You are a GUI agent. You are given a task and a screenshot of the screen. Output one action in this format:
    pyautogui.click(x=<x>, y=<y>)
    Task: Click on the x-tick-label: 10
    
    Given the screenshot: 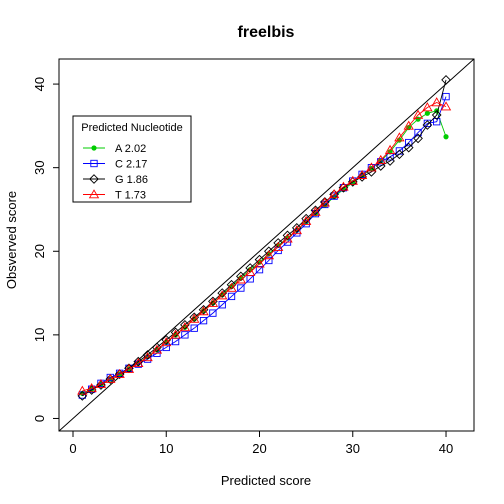 What is the action you would take?
    pyautogui.click(x=166, y=448)
    